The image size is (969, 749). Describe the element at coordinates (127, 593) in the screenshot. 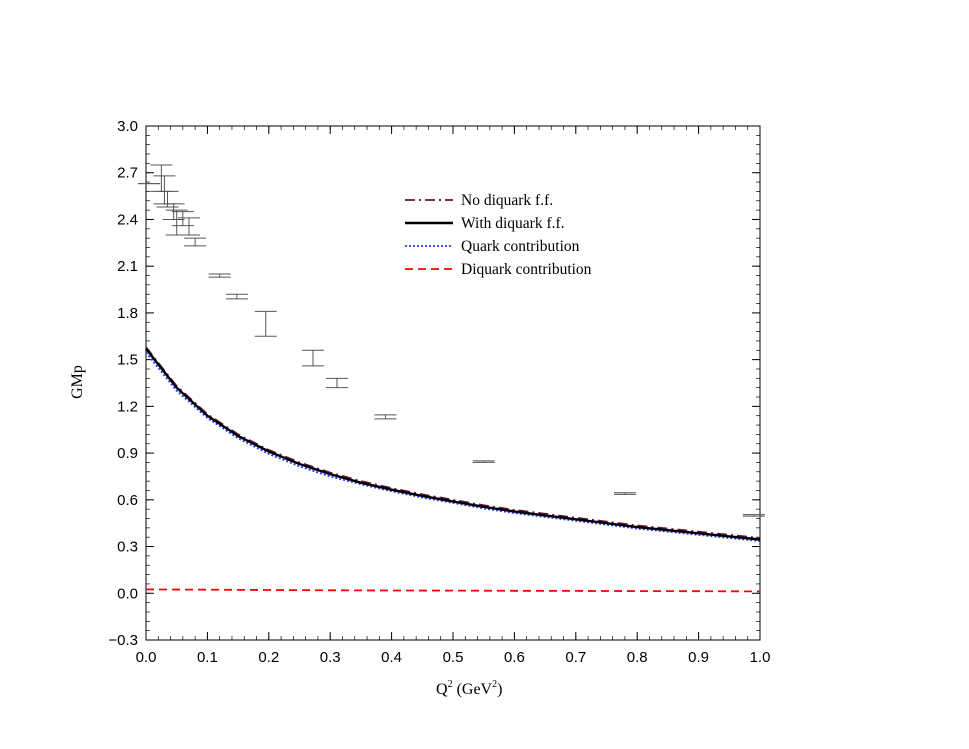

I see `y-tick-label: 0.0` at that location.